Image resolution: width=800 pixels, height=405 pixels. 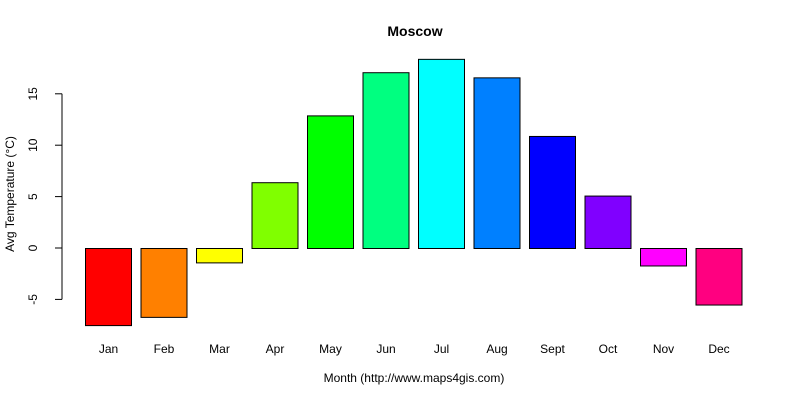 What do you see at coordinates (718, 349) in the screenshot?
I see `x-tick-label: Dec` at bounding box center [718, 349].